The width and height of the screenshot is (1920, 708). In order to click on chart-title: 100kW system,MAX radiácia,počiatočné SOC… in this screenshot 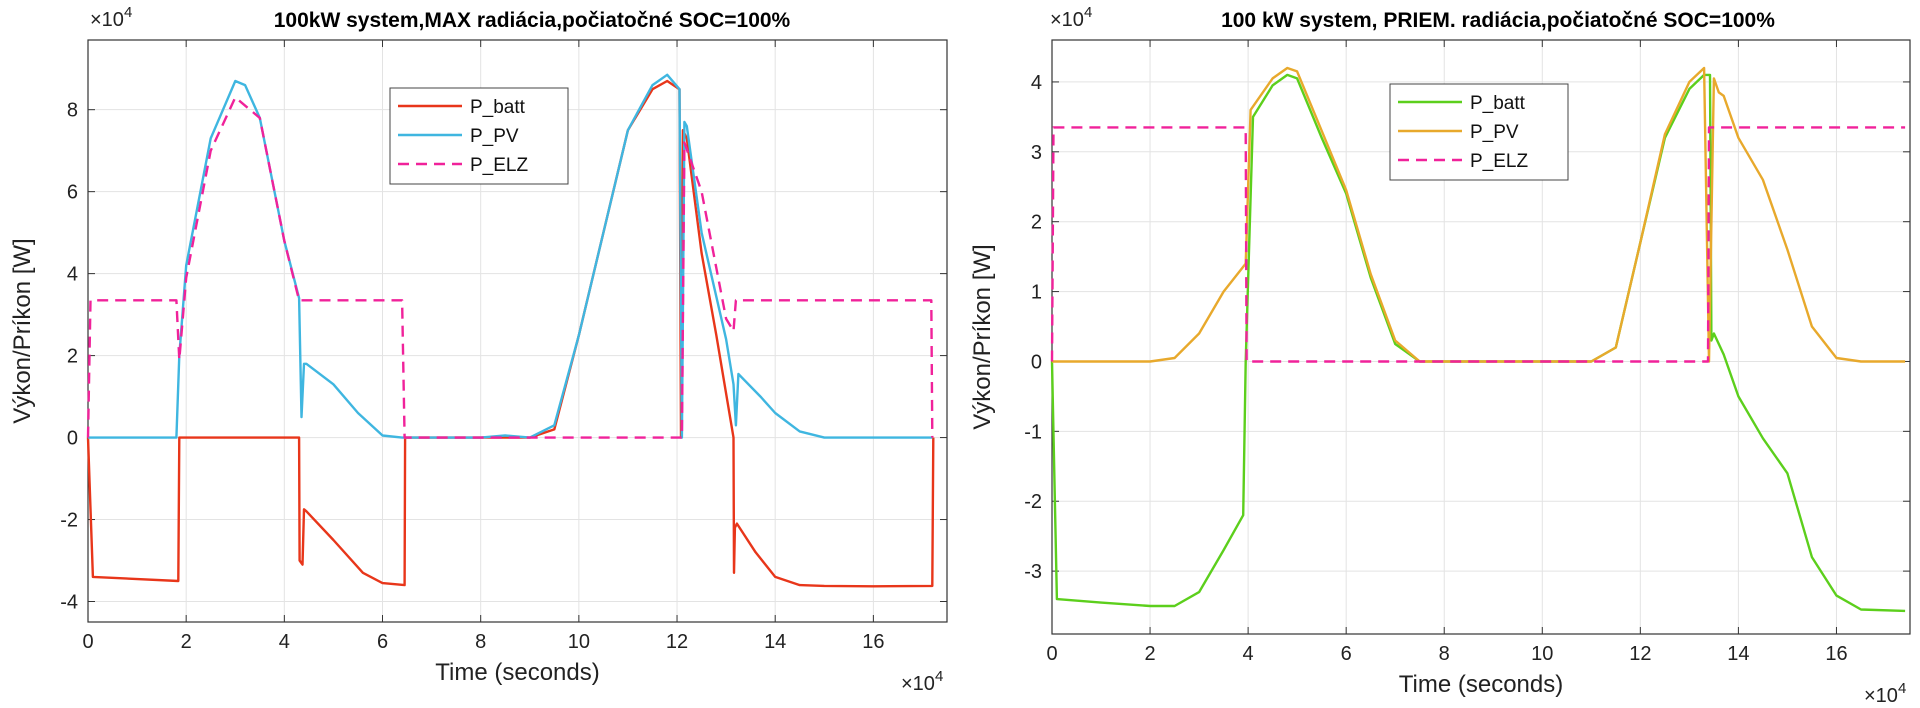, I will do `click(532, 20)`.